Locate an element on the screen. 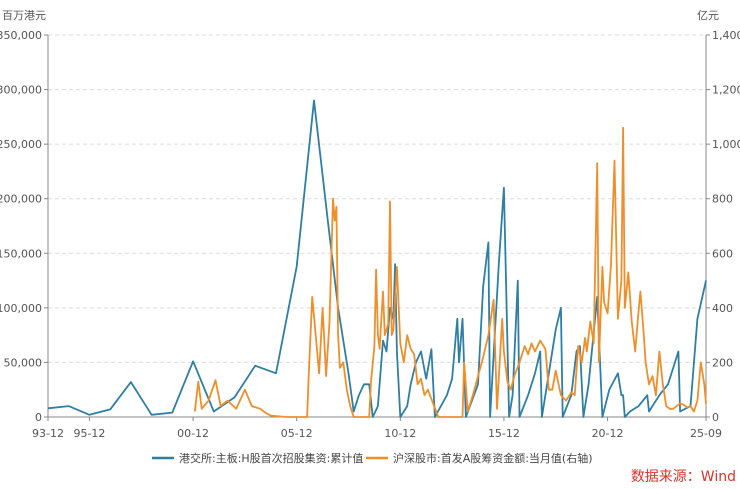 The height and width of the screenshot is (489, 740). right-tick-label: 0 is located at coordinates (715, 417).